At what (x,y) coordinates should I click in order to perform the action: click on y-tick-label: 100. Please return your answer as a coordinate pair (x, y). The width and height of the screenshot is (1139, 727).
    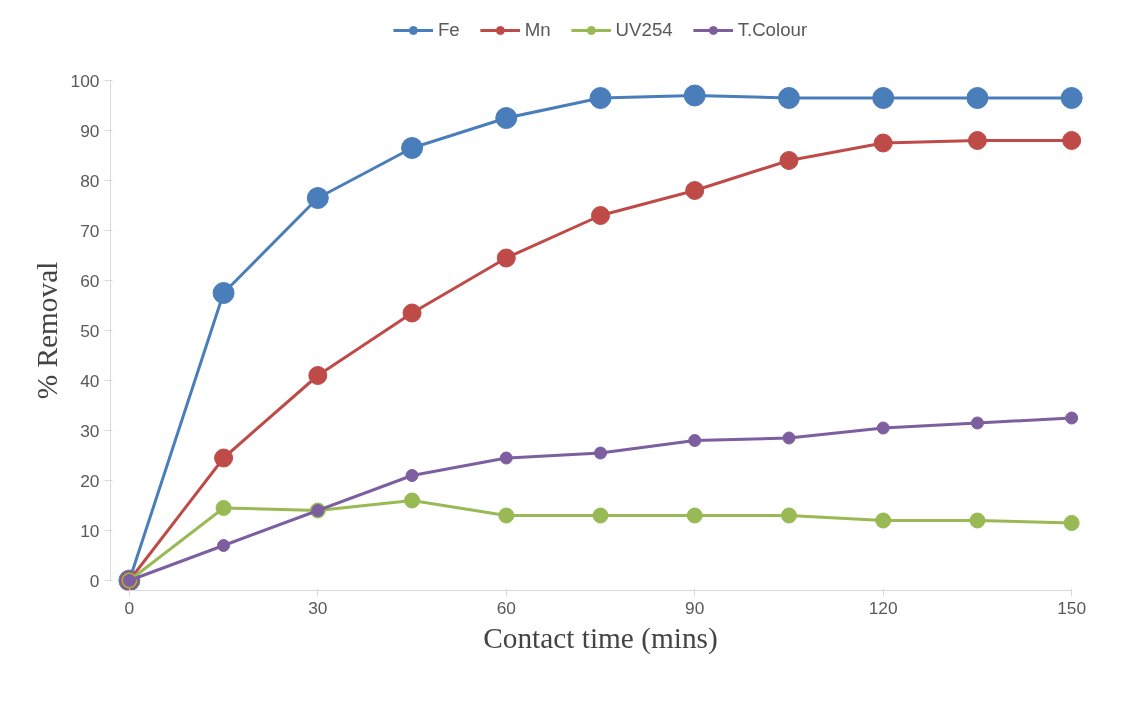
    Looking at the image, I should click on (85, 80).